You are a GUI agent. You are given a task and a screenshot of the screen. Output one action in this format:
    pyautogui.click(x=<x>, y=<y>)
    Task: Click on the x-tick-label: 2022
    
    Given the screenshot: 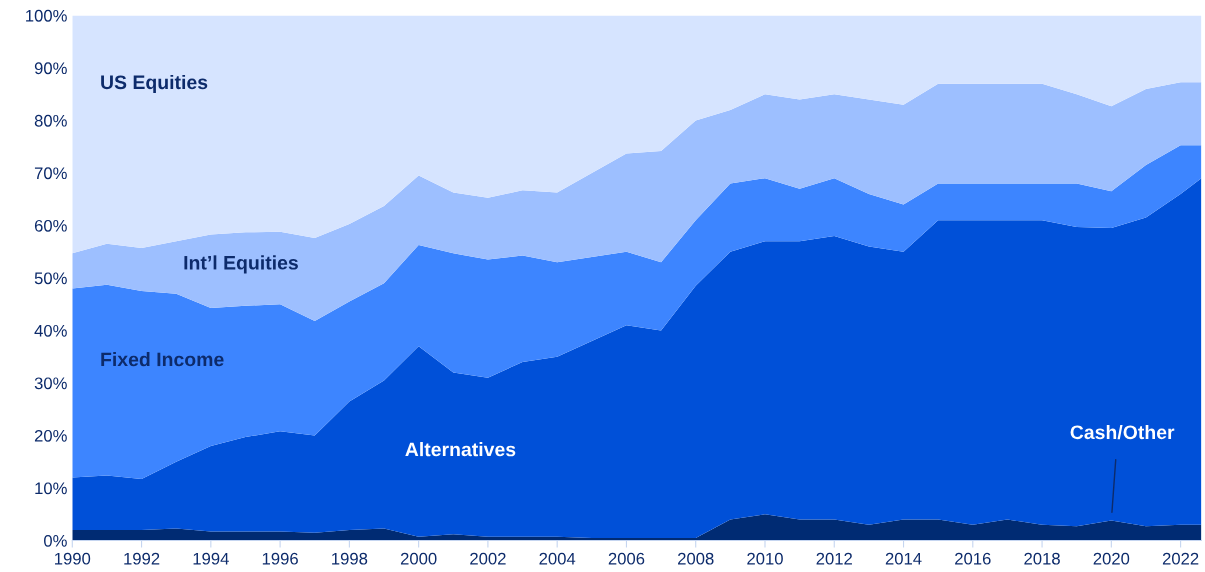 What is the action you would take?
    pyautogui.click(x=1180, y=558)
    